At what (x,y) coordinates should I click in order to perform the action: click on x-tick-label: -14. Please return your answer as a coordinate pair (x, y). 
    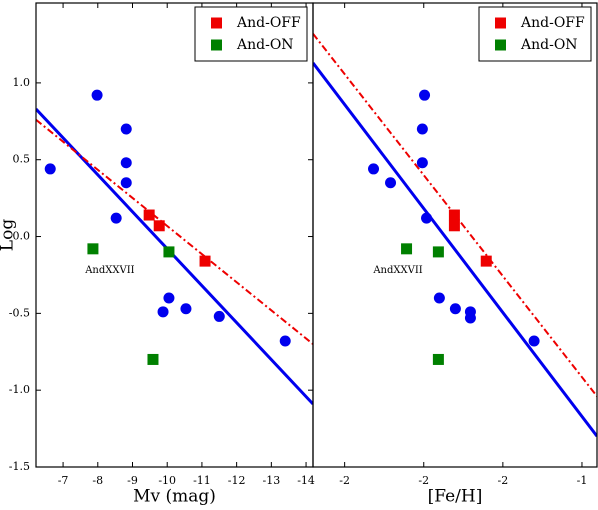
    Looking at the image, I should click on (306, 480).